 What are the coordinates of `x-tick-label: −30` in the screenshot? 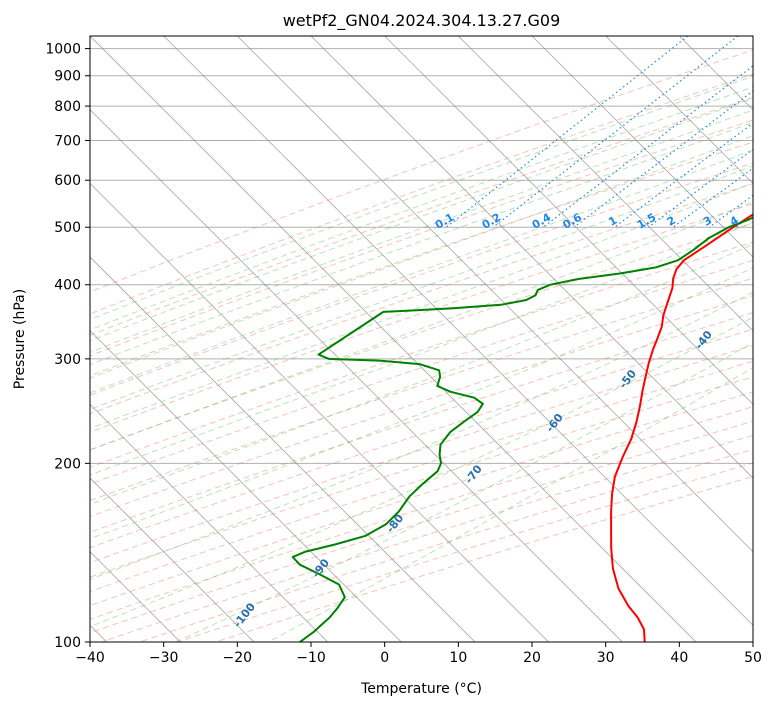 It's located at (164, 658).